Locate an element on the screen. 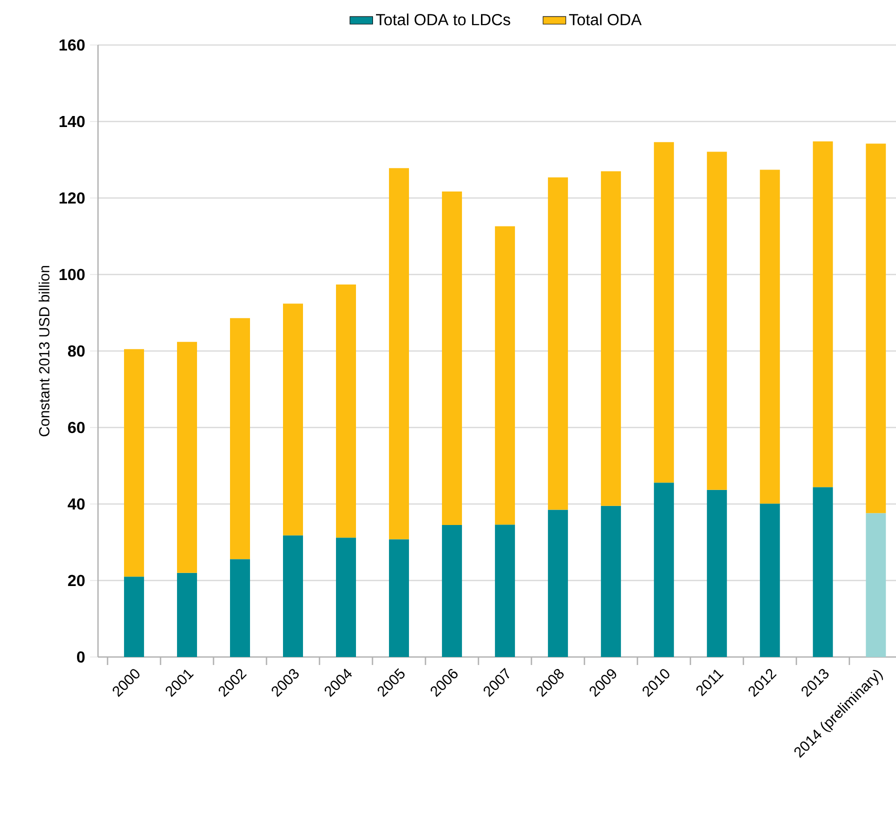 The width and height of the screenshot is (896, 819). legend-label: Total ODA is located at coordinates (605, 20).